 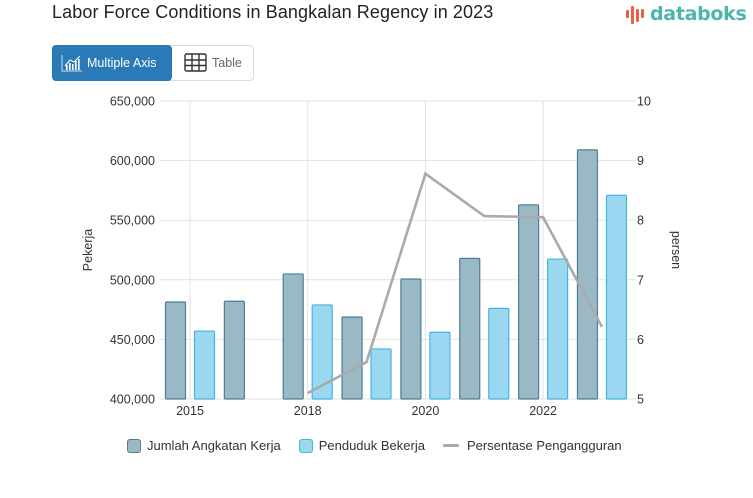 What do you see at coordinates (132, 340) in the screenshot?
I see `y-tick-label-left: 450,000` at bounding box center [132, 340].